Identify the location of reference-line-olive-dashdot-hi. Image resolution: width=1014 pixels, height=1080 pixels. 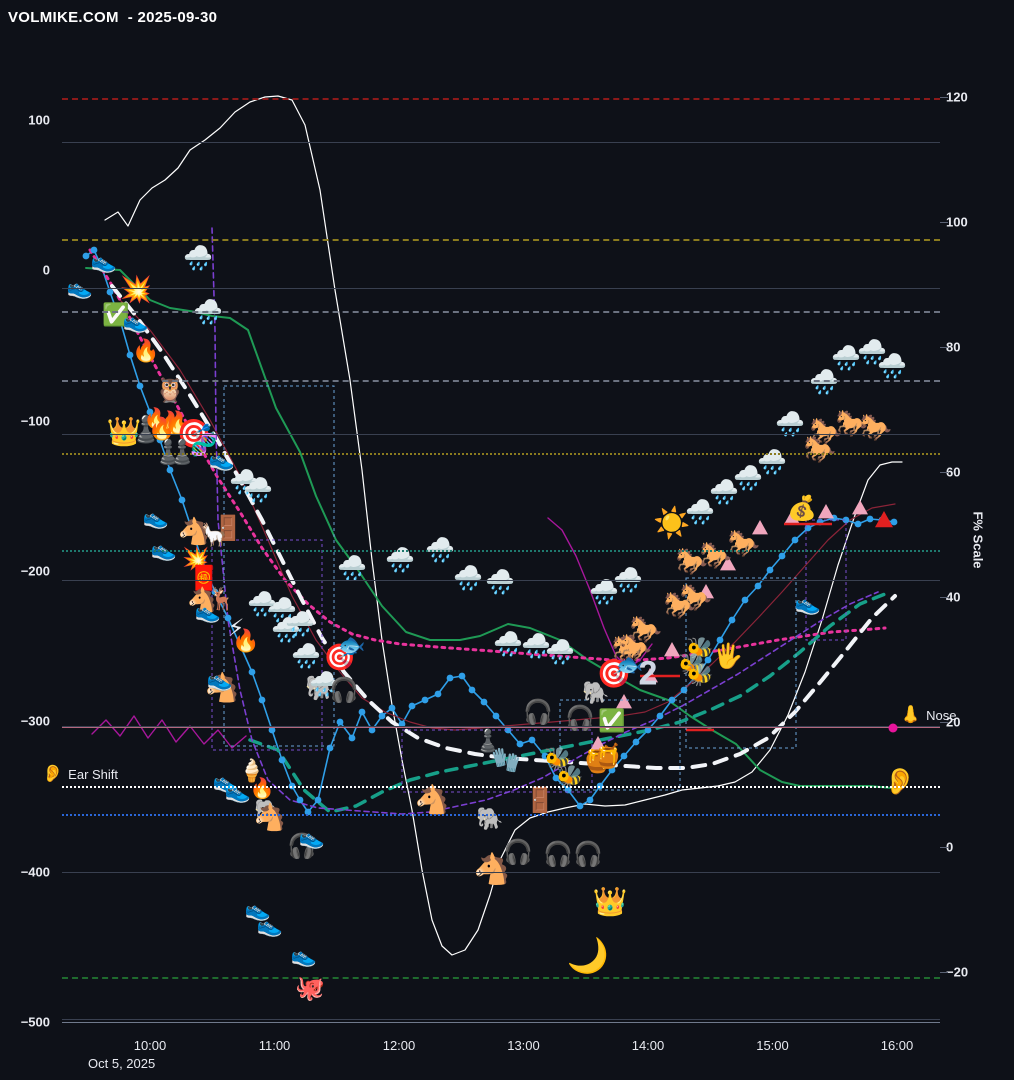
(501, 240).